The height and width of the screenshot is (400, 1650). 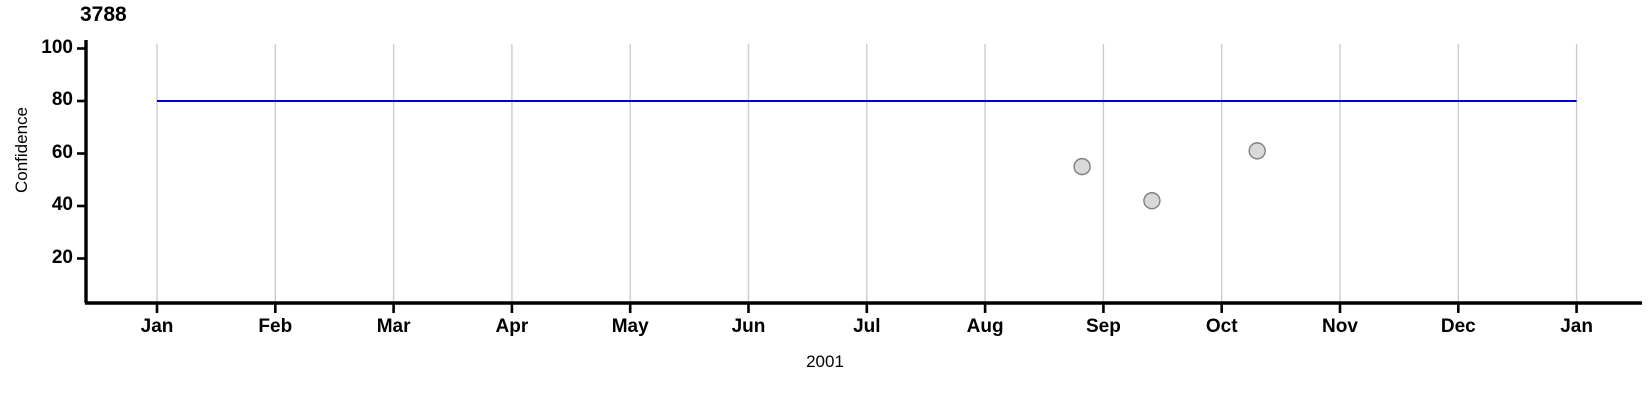 What do you see at coordinates (1458, 326) in the screenshot?
I see `x-tick-label-dec-11: Dec` at bounding box center [1458, 326].